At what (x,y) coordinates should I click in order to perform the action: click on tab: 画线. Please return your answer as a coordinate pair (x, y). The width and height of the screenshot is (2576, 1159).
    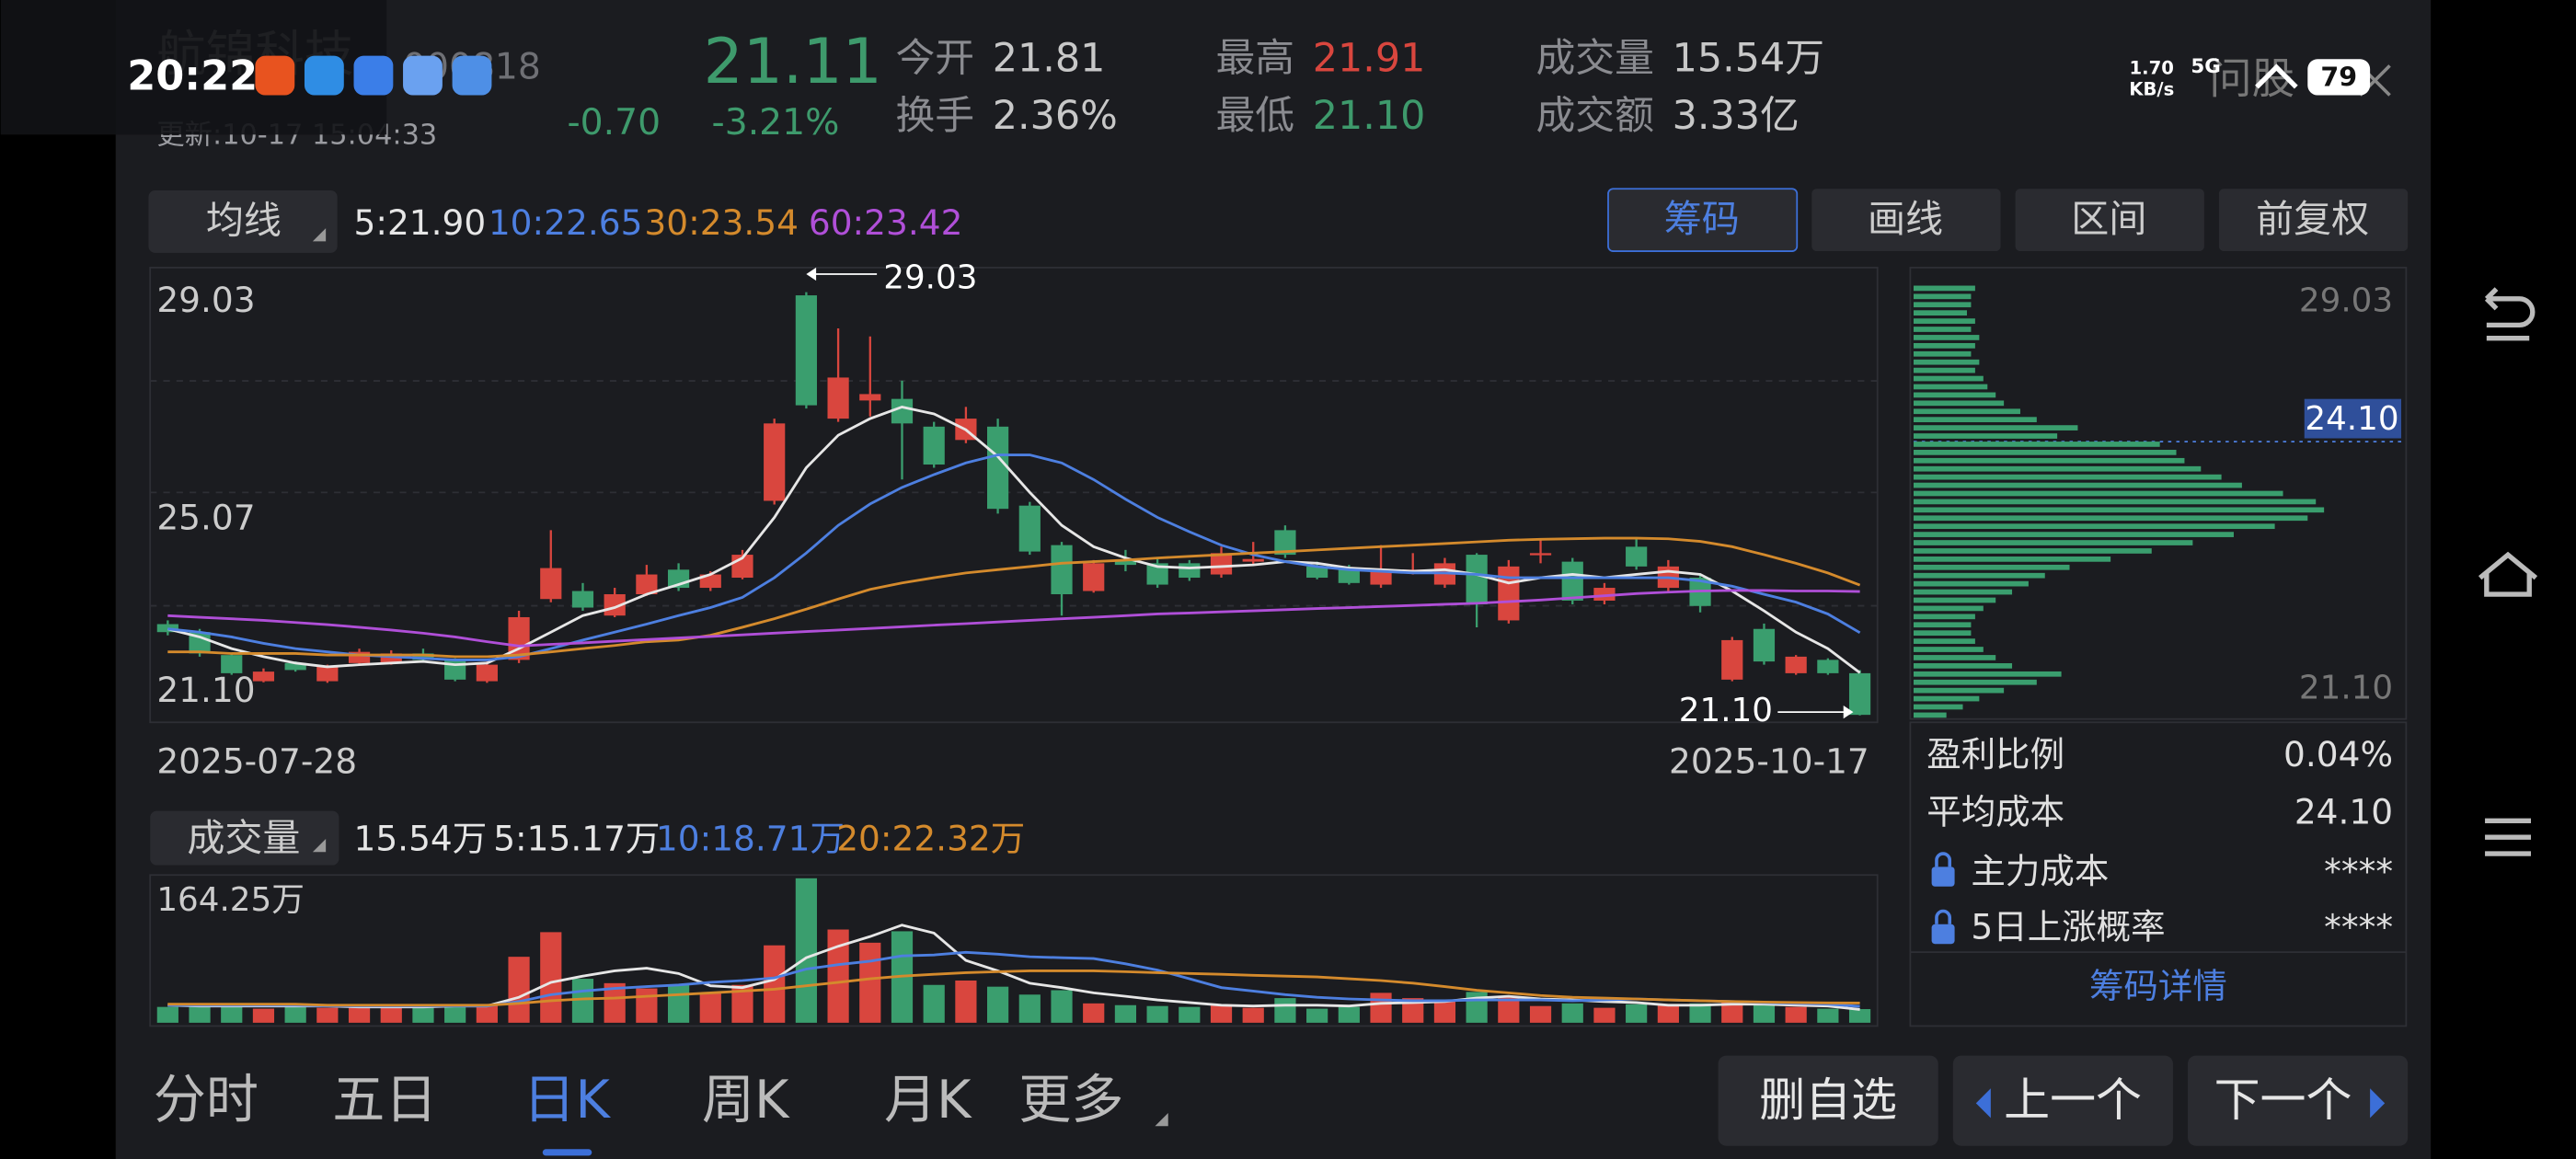
    Looking at the image, I should click on (1905, 219).